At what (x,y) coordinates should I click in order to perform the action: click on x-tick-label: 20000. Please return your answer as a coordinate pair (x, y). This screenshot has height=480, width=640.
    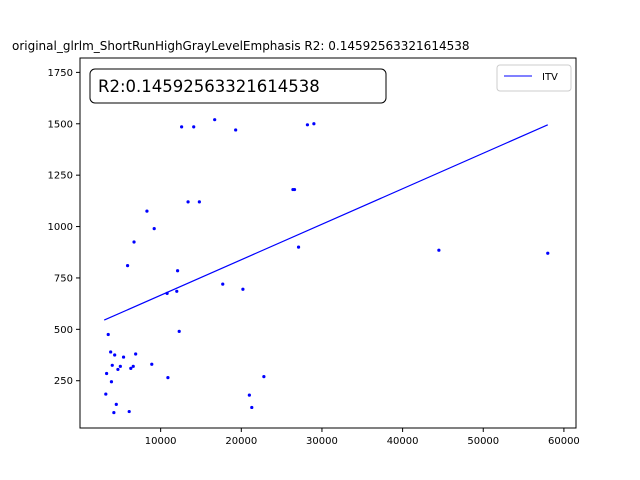
    Looking at the image, I should click on (241, 441).